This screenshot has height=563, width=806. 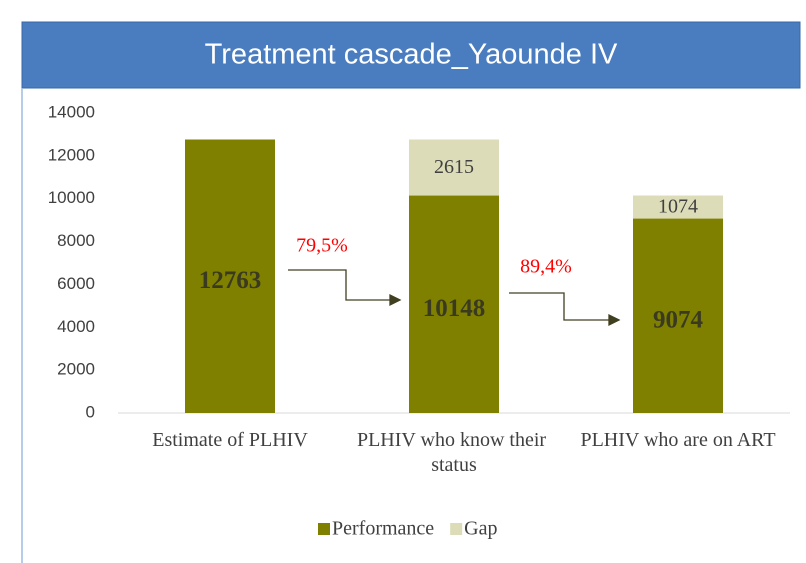 I want to click on x-tick-line: PLHIV who know their, so click(x=454, y=440).